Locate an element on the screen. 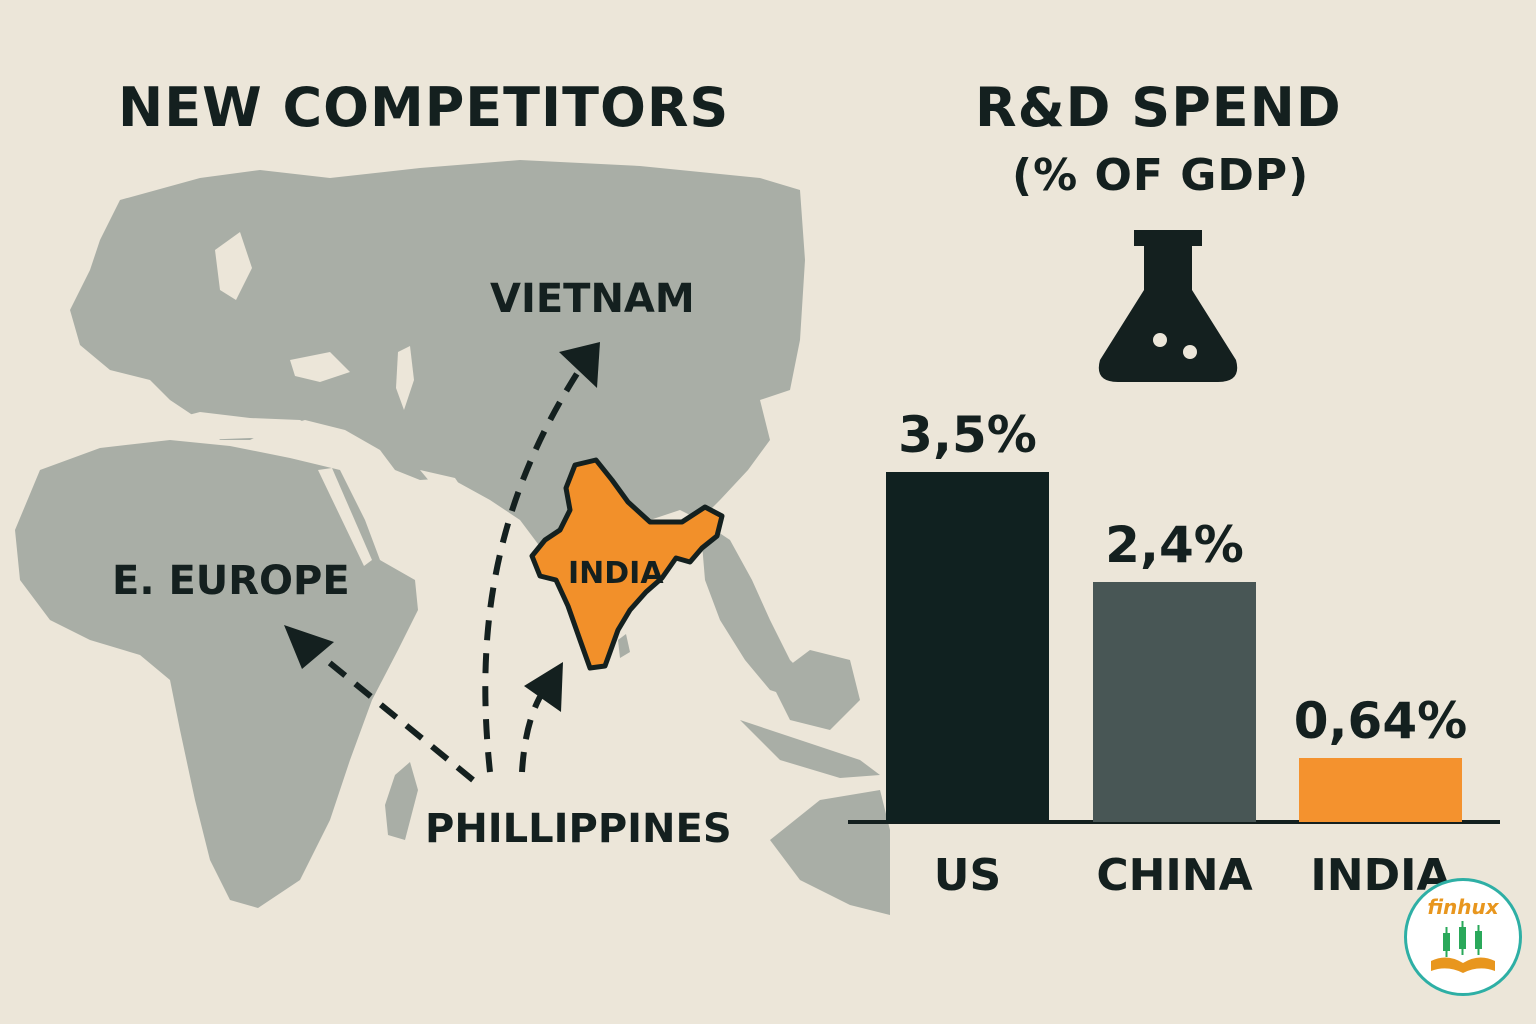 The height and width of the screenshot is (1024, 1536). map-sea-caspian is located at coordinates (405, 378).